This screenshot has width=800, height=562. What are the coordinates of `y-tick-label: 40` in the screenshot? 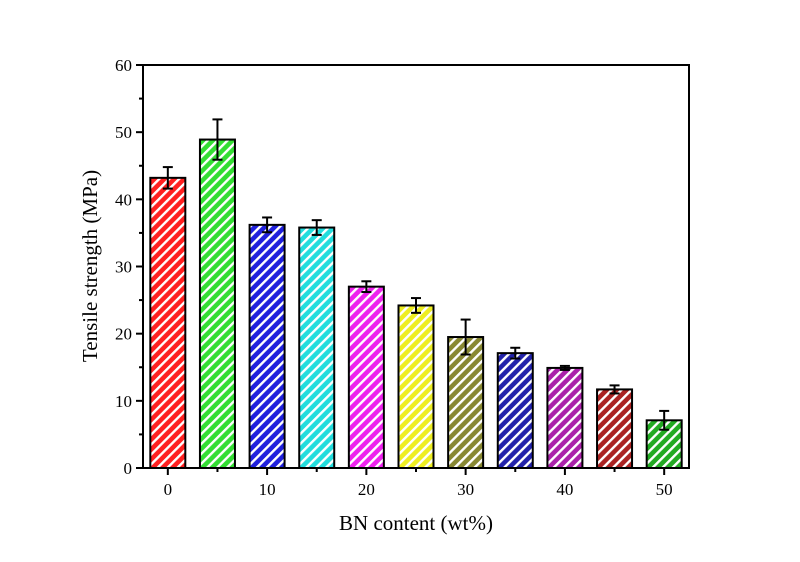 It's located at (123, 199).